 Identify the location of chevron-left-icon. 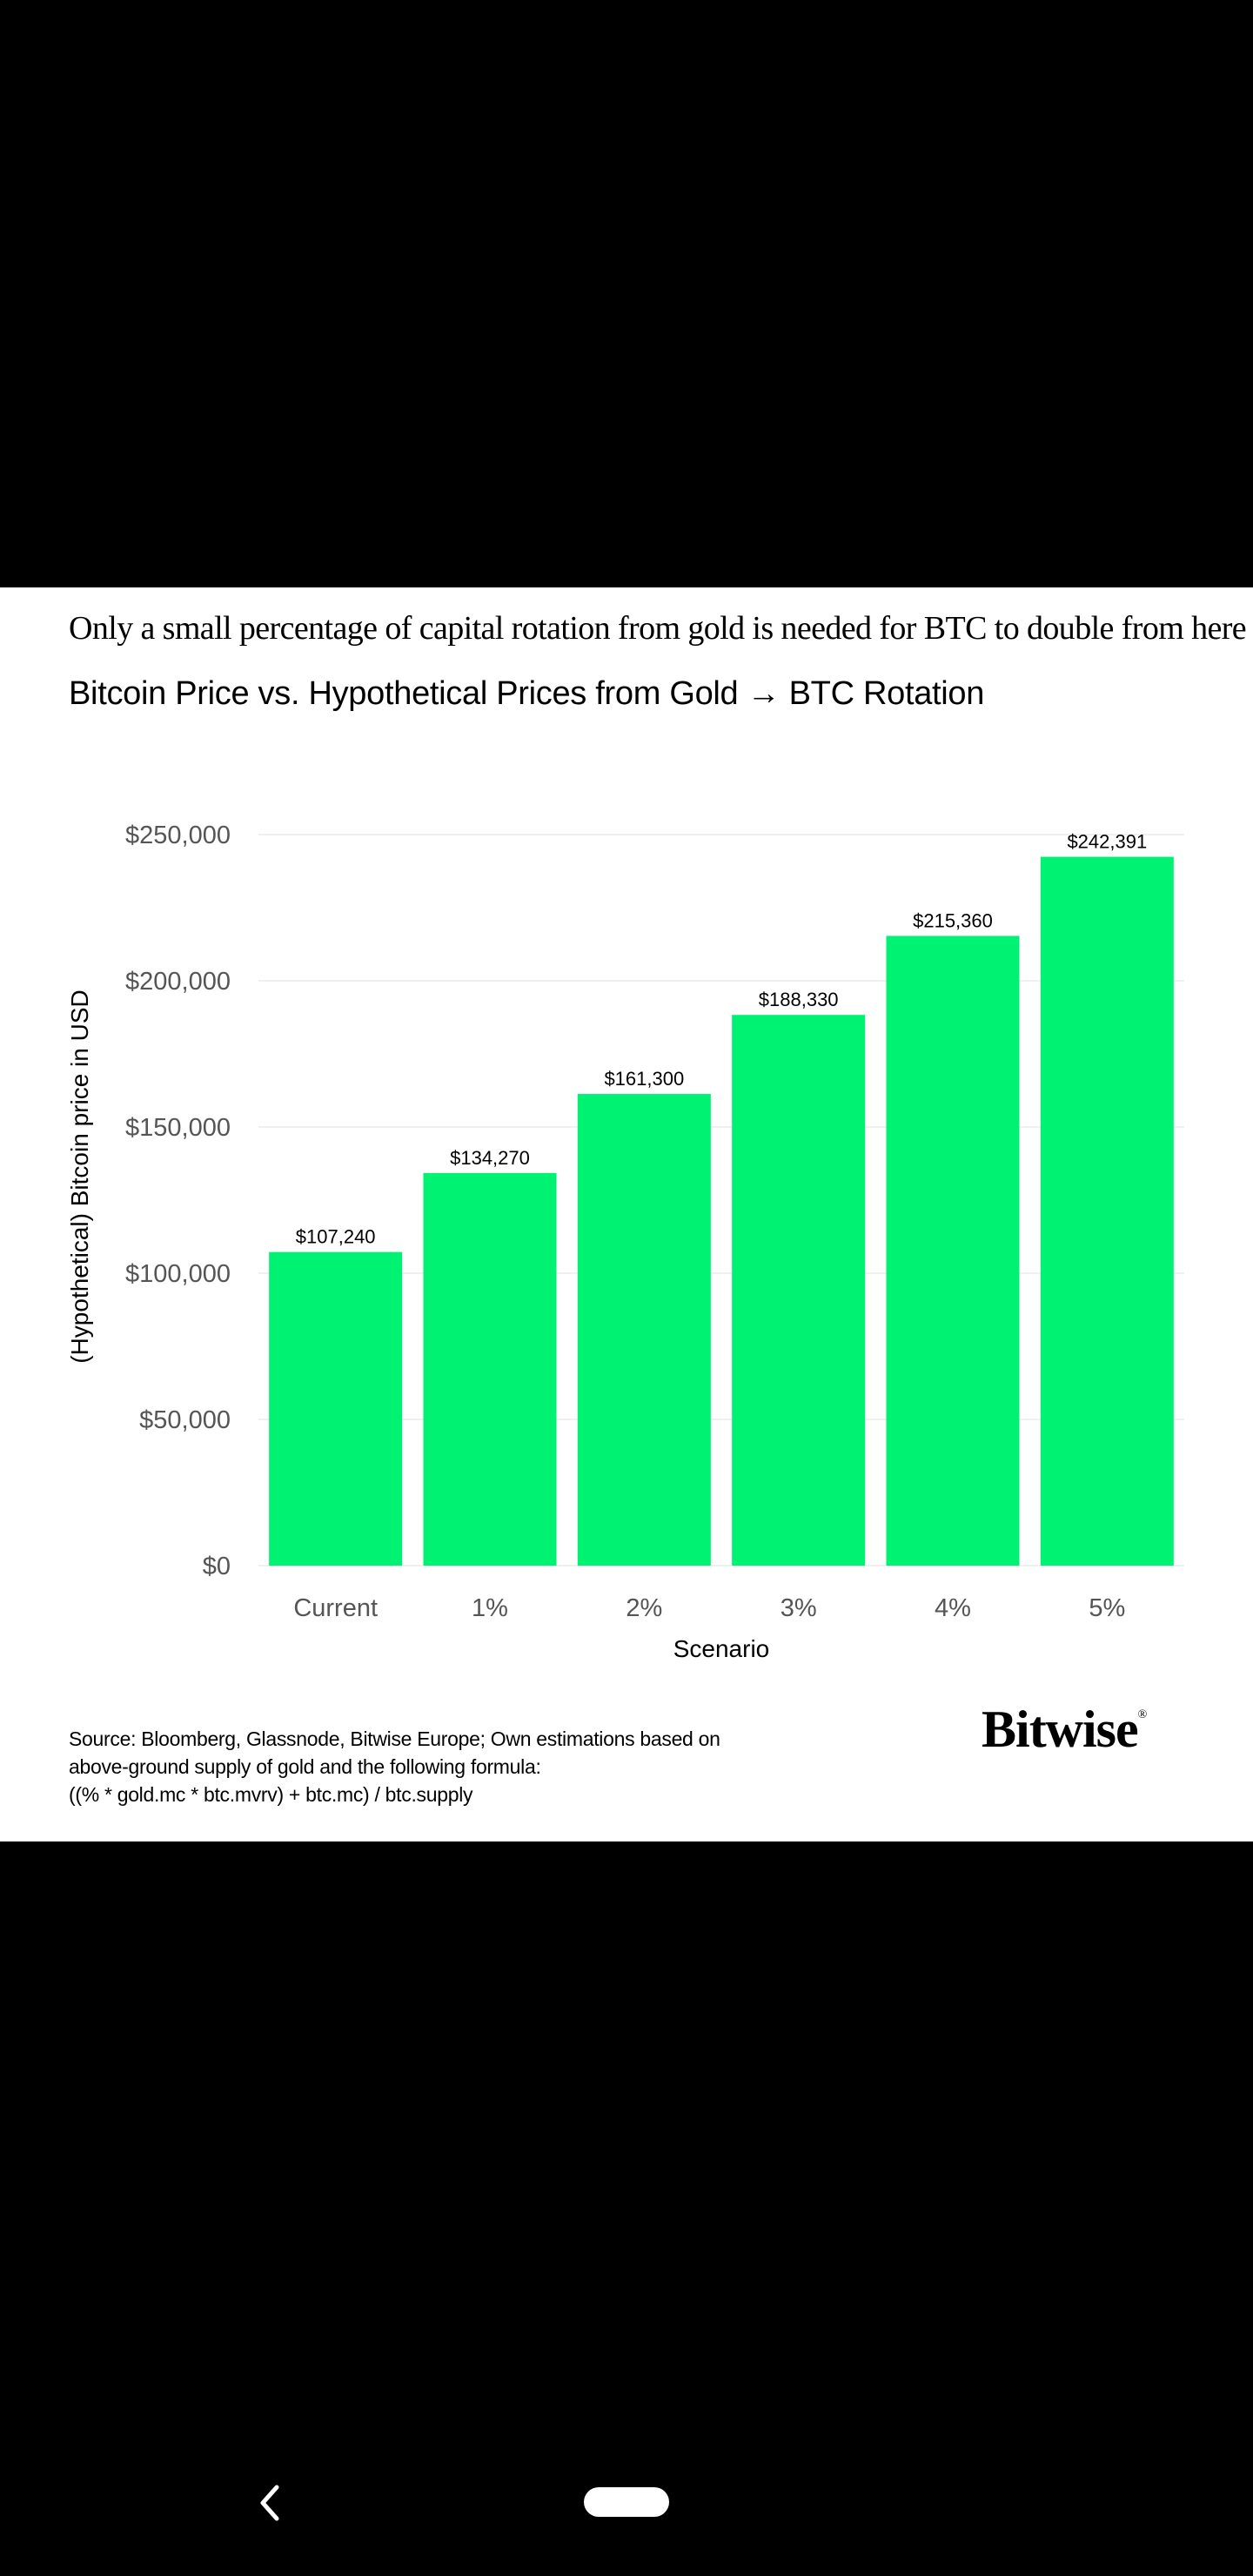
(269, 2503).